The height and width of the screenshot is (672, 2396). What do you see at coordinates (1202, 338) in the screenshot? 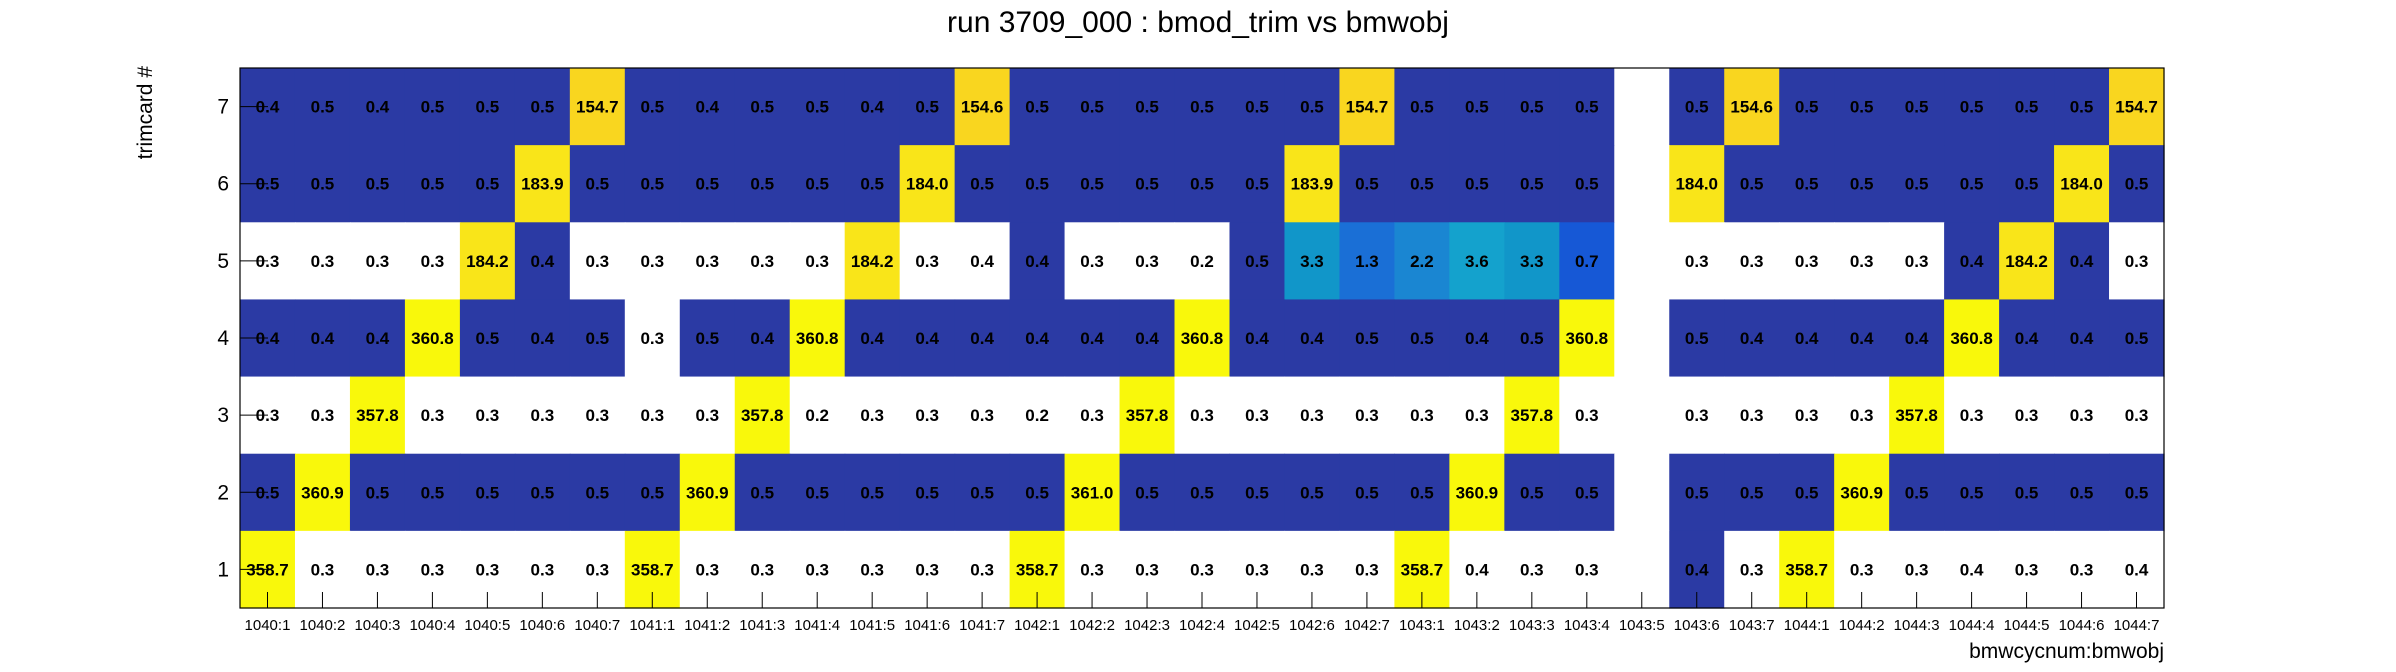
I see `cell-value-label: 360.8` at bounding box center [1202, 338].